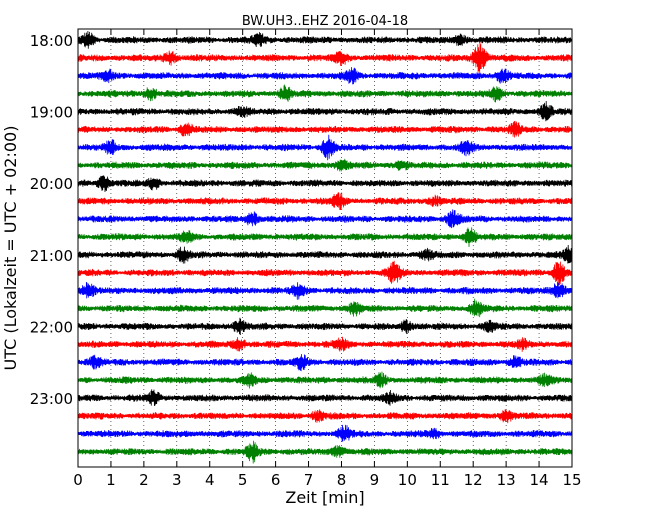 This screenshot has width=650, height=520. I want to click on x-tick-label: 8, so click(342, 480).